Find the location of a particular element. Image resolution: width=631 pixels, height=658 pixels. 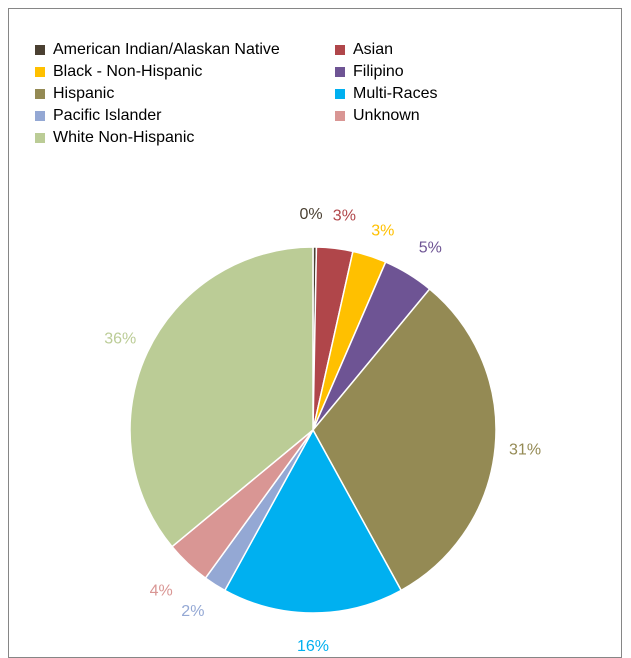

legend-item: Unknown is located at coordinates (377, 116).